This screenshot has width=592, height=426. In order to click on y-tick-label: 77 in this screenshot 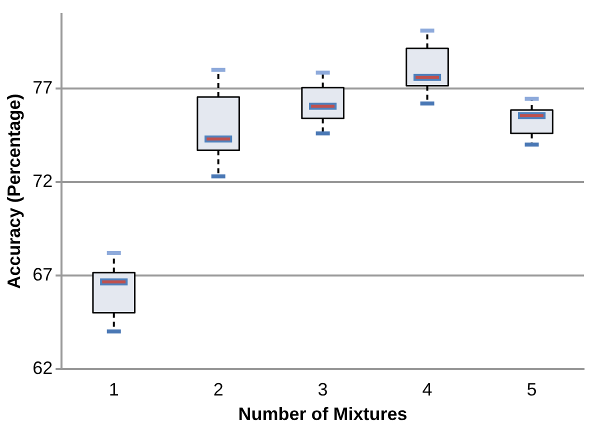, I will do `click(42, 88)`.